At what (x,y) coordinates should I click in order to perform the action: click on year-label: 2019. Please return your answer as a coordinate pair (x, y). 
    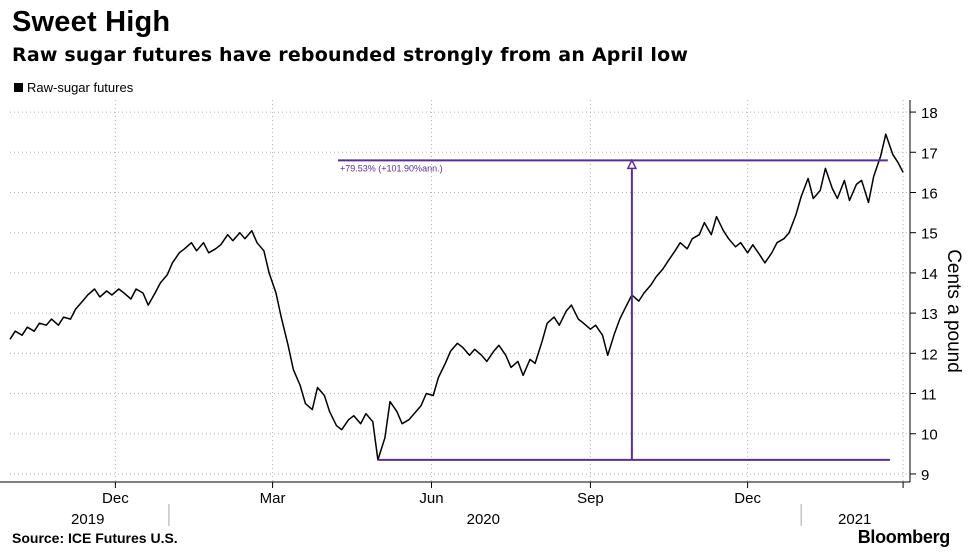
    Looking at the image, I should click on (87, 519).